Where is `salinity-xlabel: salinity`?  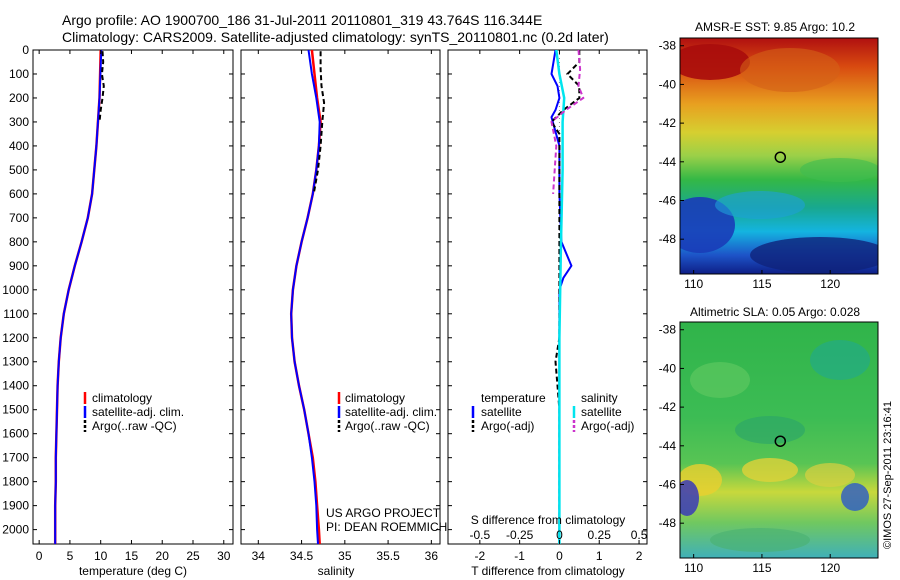 salinity-xlabel: salinity is located at coordinates (336, 571).